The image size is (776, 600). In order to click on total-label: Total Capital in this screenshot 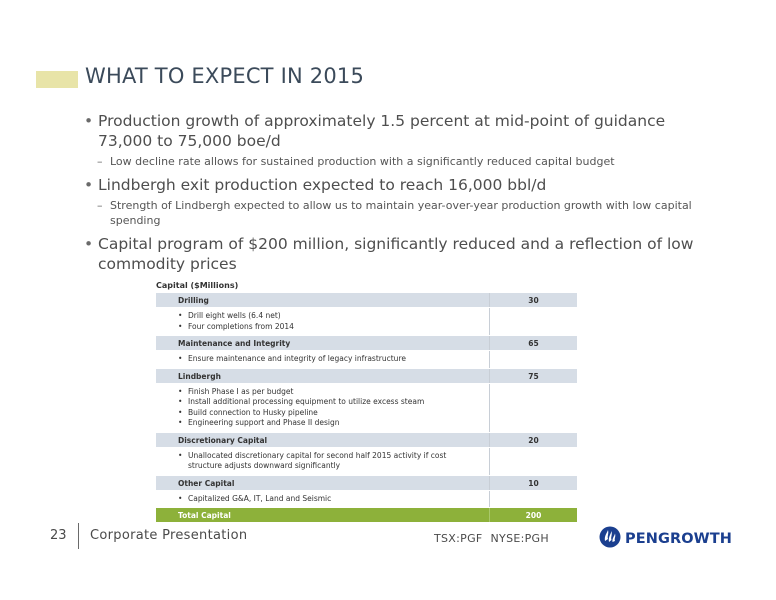, I will do `click(204, 515)`.